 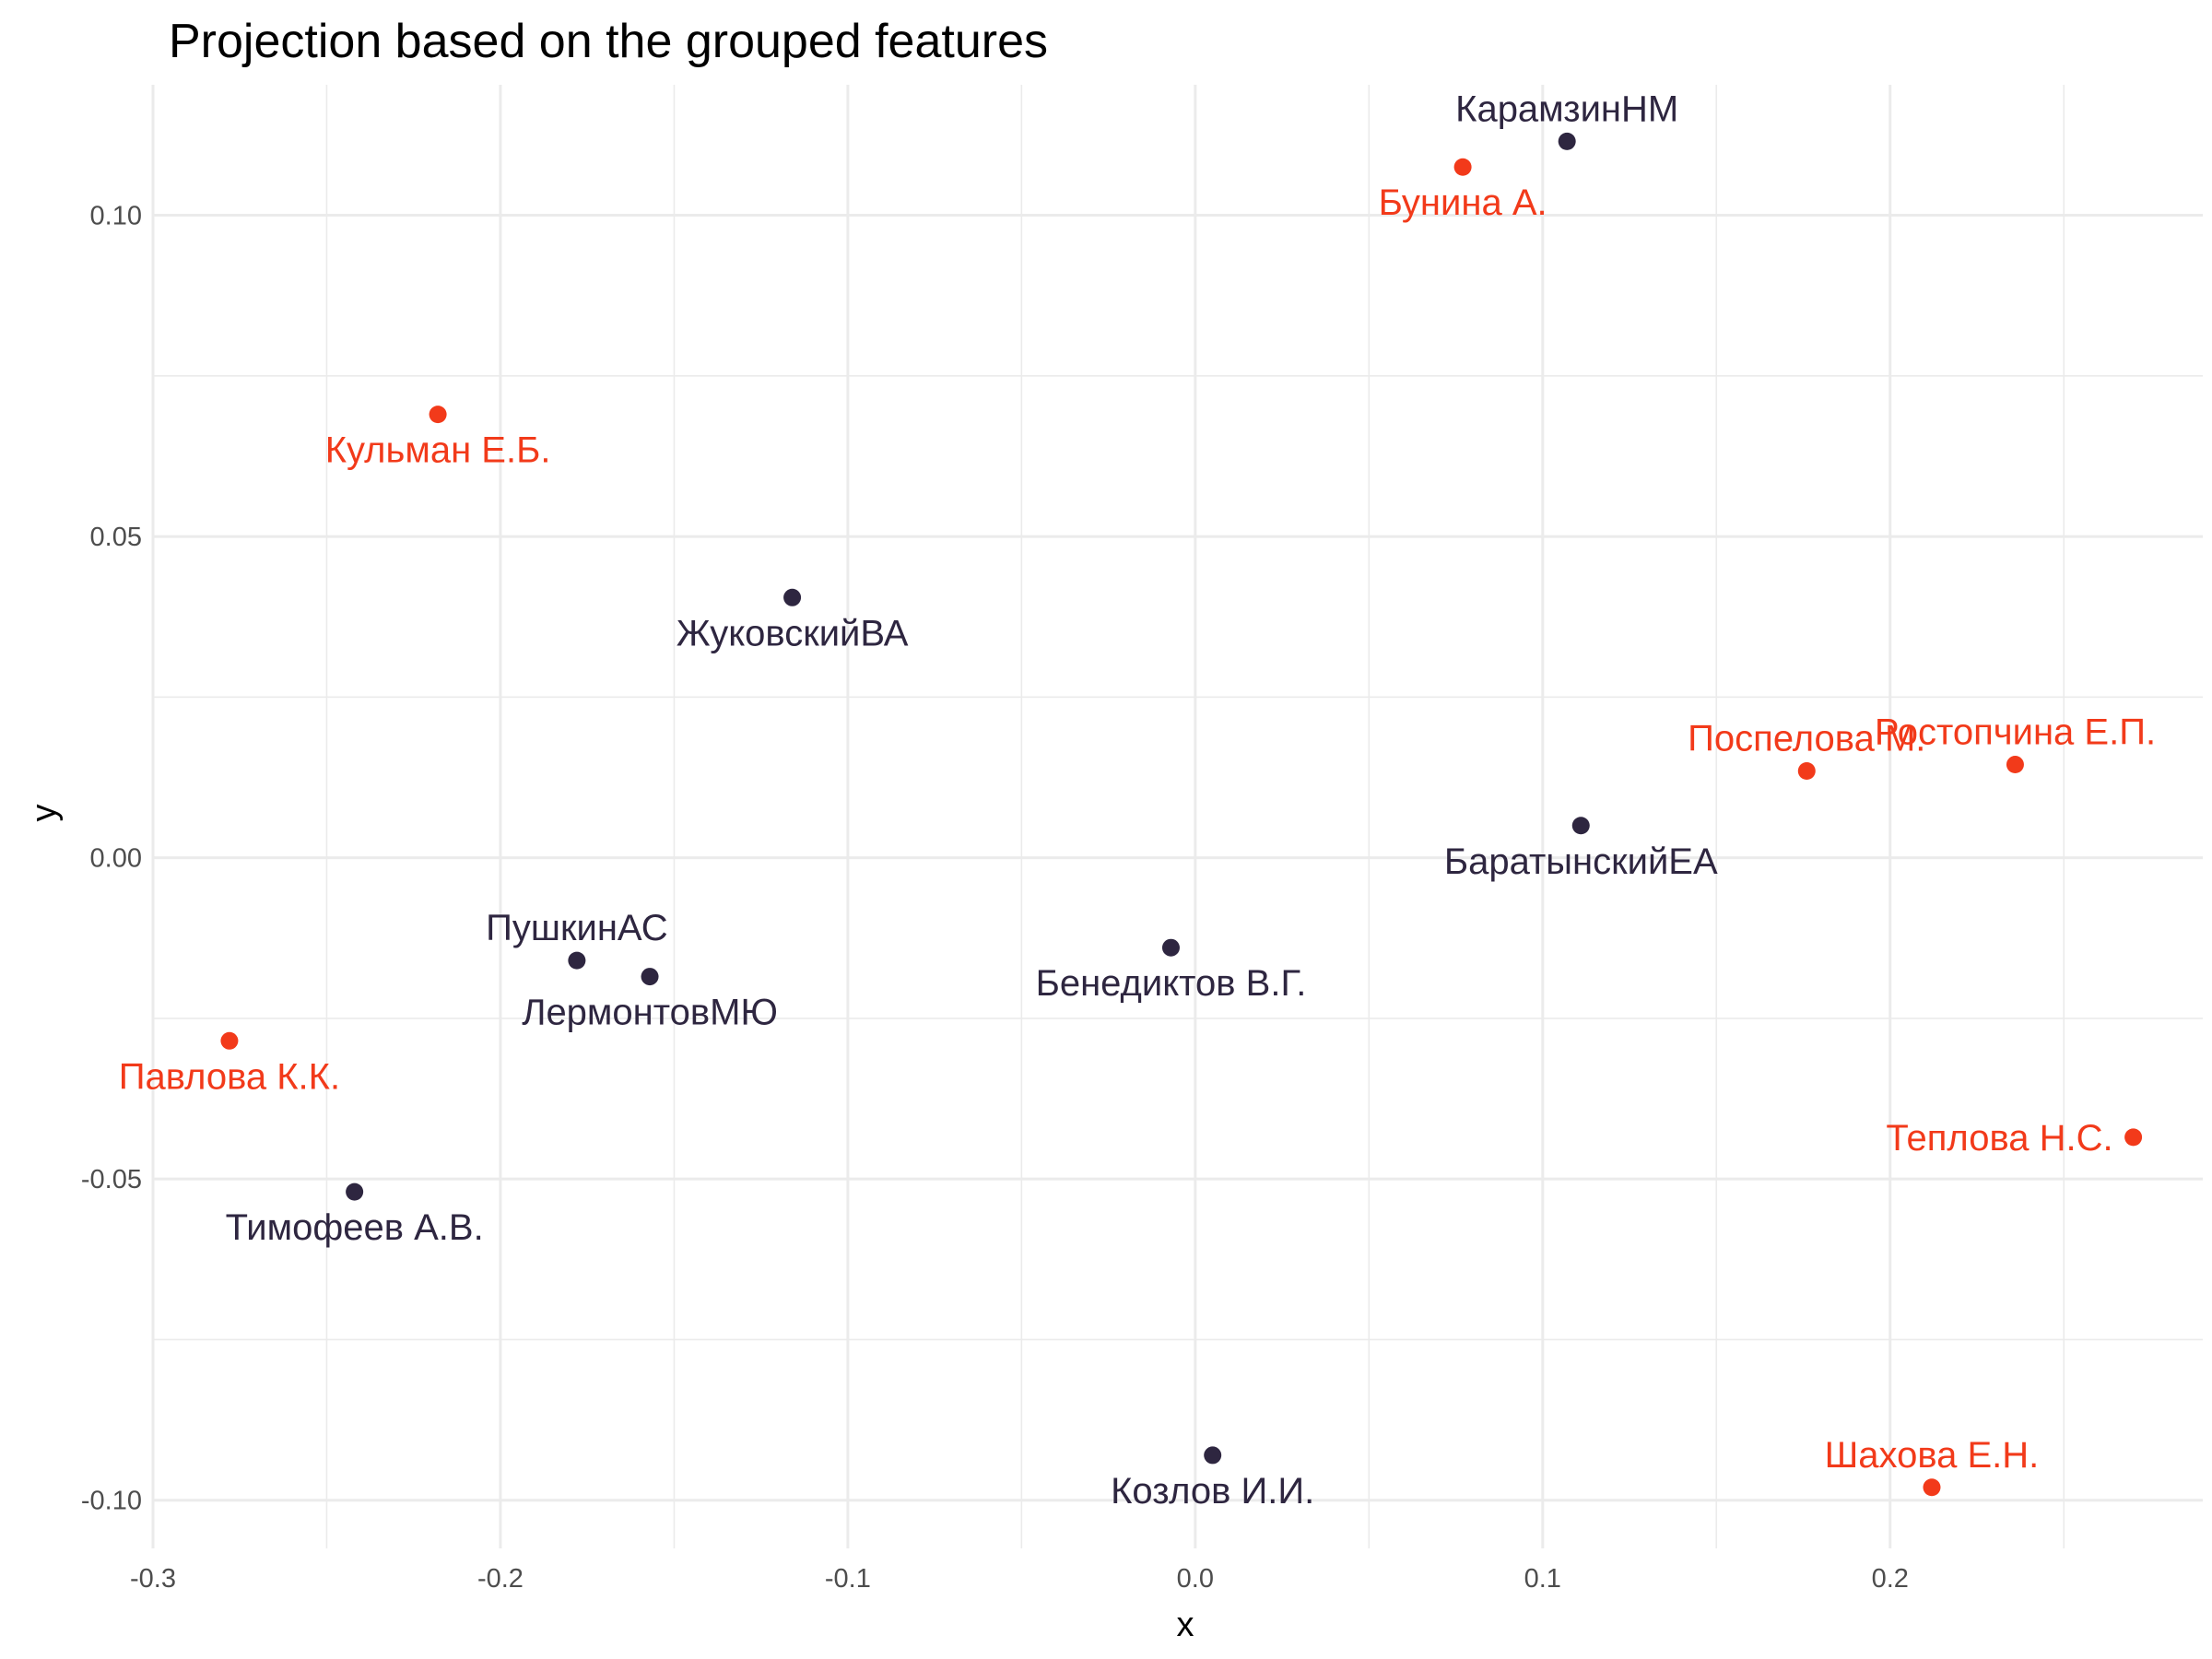 I want to click on point-label: ЛермонтовМЮ, so click(x=650, y=1013).